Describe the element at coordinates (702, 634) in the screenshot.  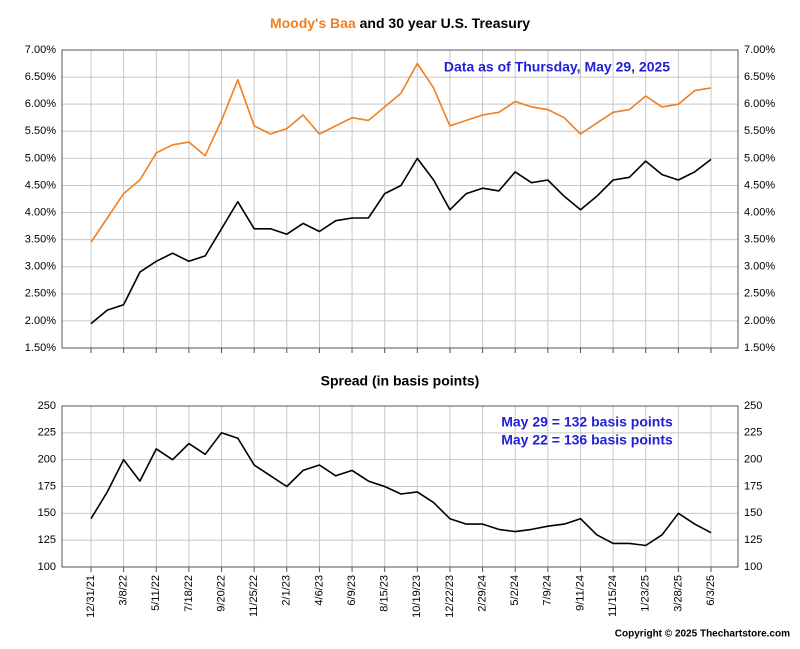
I see `footer: Copyright © 2025 Thechartstore.com` at that location.